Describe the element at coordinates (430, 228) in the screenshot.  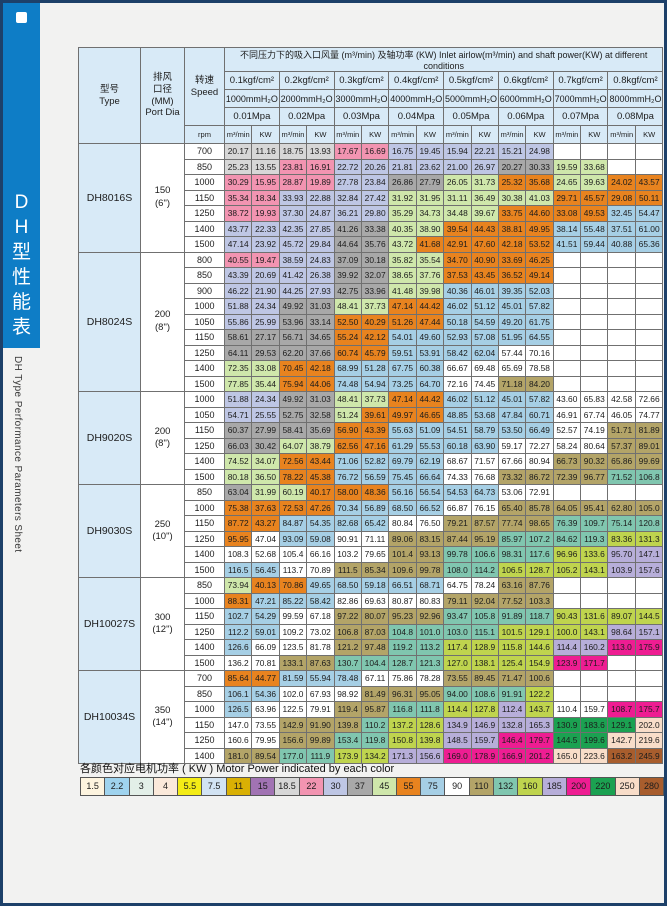
I see `power-value: 38.90` at that location.